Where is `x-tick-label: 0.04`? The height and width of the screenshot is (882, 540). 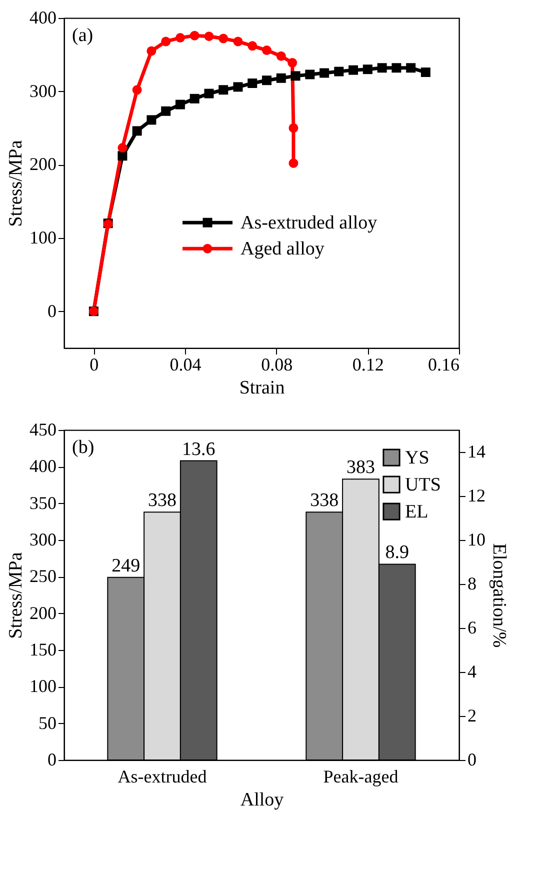
x-tick-label: 0.04 is located at coordinates (186, 364).